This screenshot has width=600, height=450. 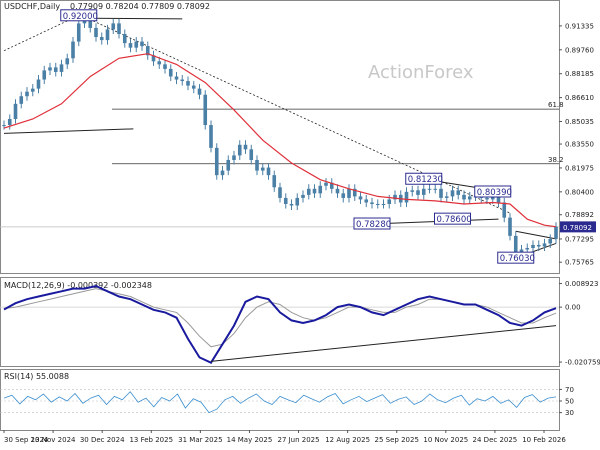 I want to click on x-tick-label: 30 Dec 2024, so click(x=102, y=440).